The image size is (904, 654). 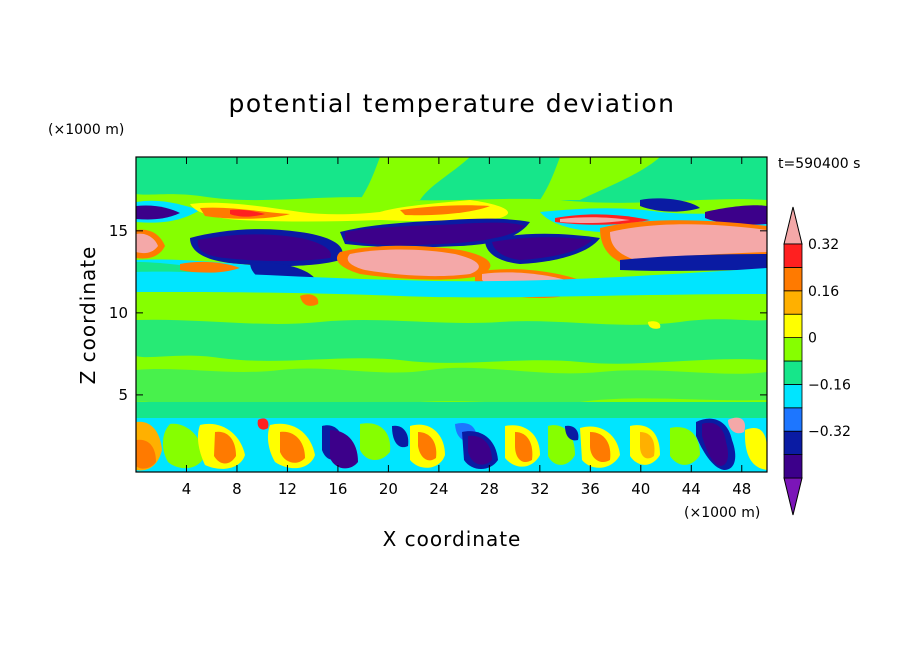 What do you see at coordinates (829, 432) in the screenshot?
I see `colorbar-tick-label: −0.32` at bounding box center [829, 432].